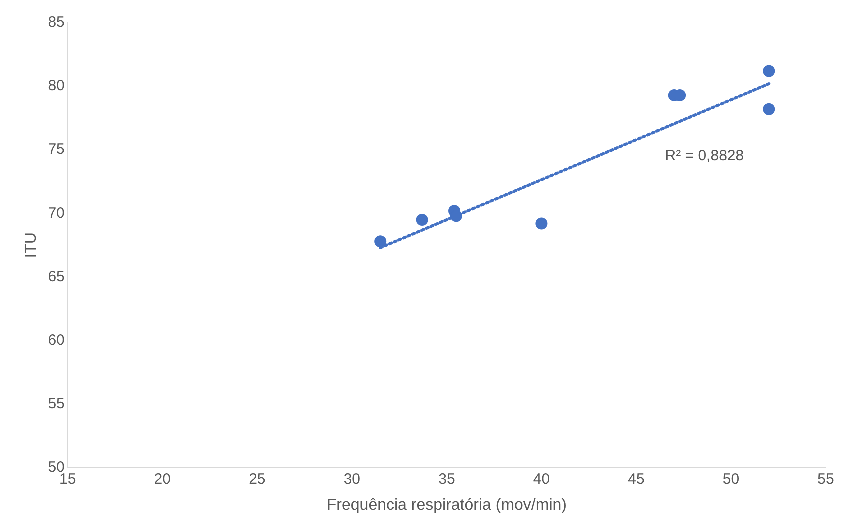 Image resolution: width=854 pixels, height=532 pixels. Describe the element at coordinates (447, 479) in the screenshot. I see `x-tick-label: 35` at that location.